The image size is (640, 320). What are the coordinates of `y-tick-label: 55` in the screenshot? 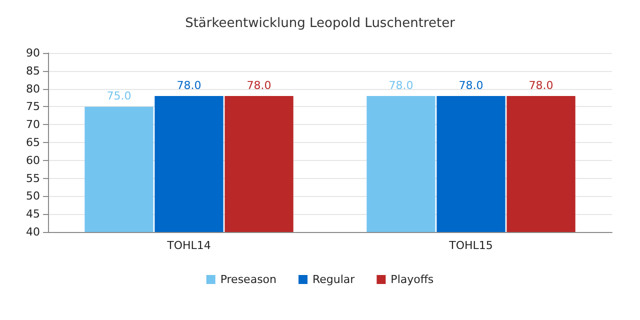 It's located at (33, 178).